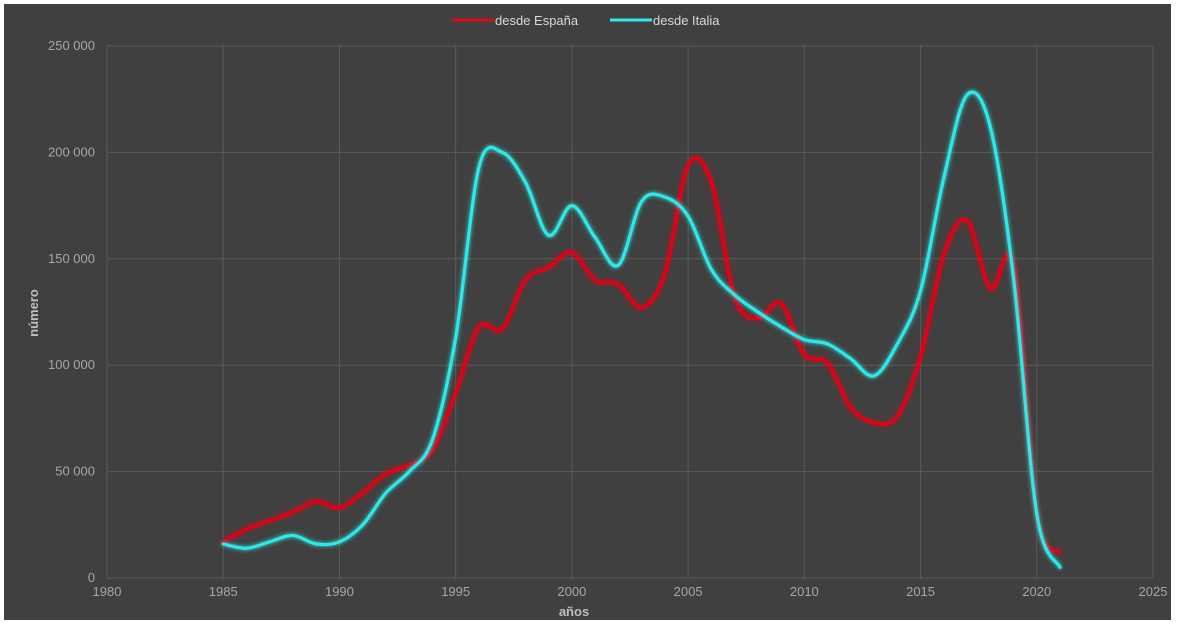 The width and height of the screenshot is (1177, 624). Describe the element at coordinates (75, 471) in the screenshot. I see `y-tick-label: 50 000` at that location.